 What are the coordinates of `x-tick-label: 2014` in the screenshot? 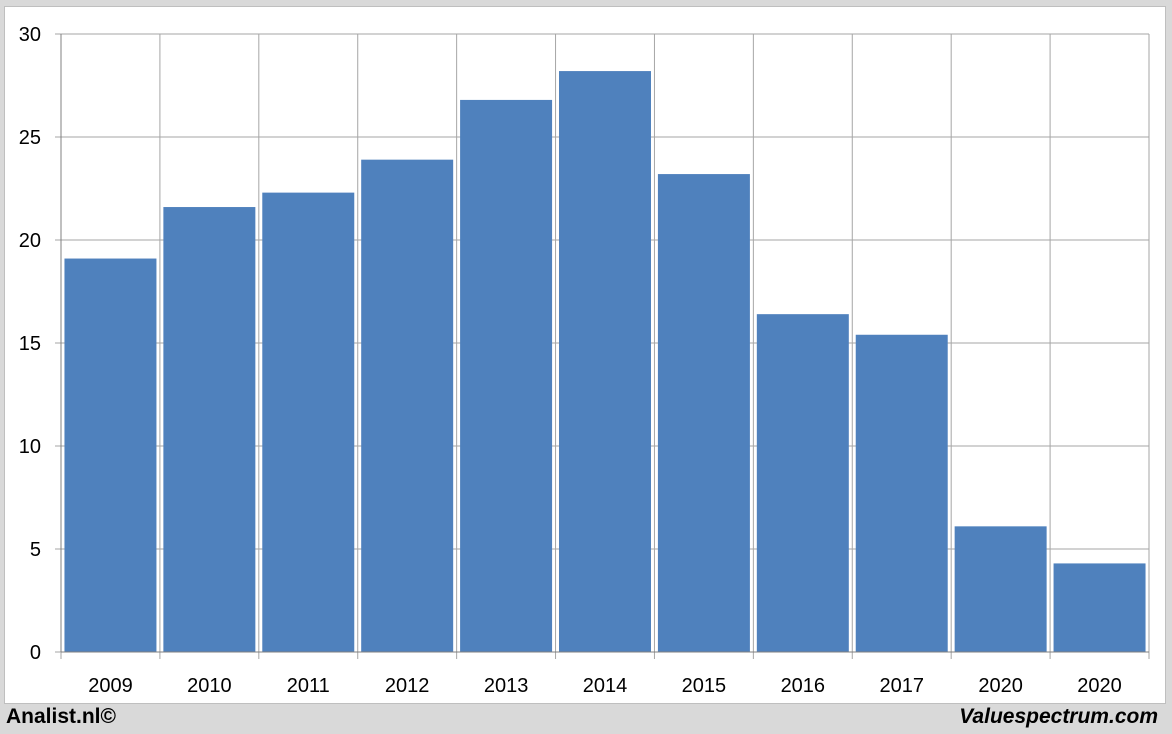 It's located at (605, 686).